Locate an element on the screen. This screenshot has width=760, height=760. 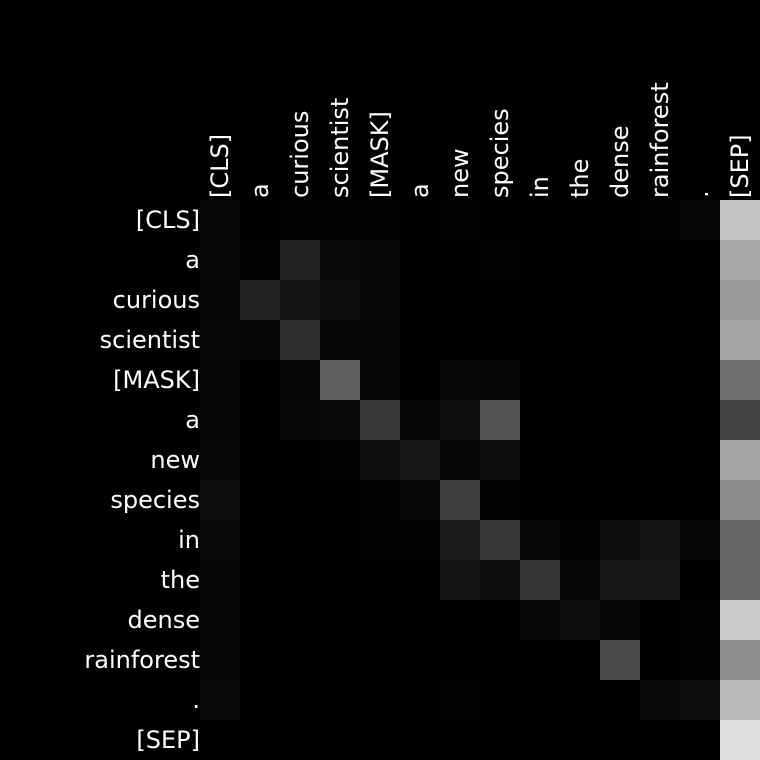
y-tick-label: [MASK] is located at coordinates (156, 380).